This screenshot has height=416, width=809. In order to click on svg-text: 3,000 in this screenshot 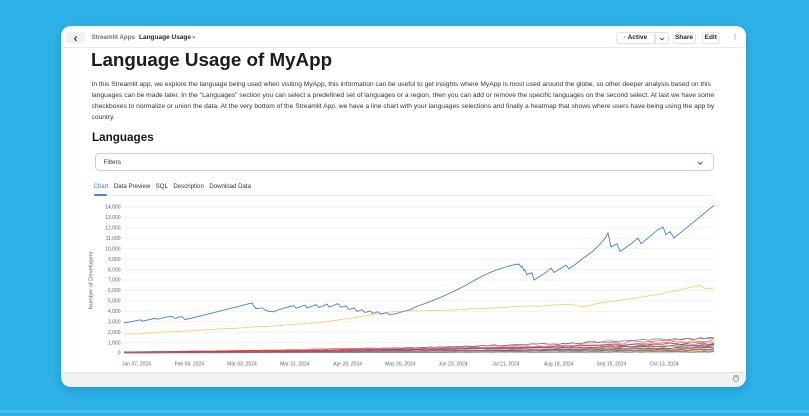, I will do `click(114, 322)`.